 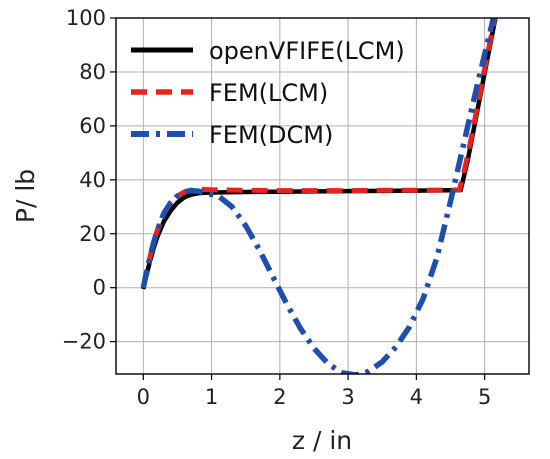 What do you see at coordinates (92, 180) in the screenshot?
I see `y-tick-label: 40` at bounding box center [92, 180].